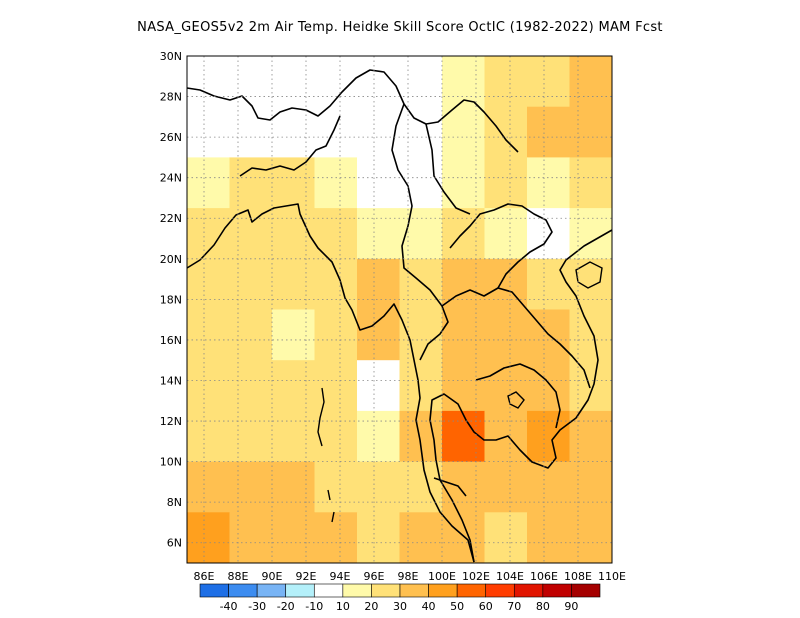  What do you see at coordinates (272, 576) in the screenshot?
I see `lon-tick-label: 90E` at bounding box center [272, 576].